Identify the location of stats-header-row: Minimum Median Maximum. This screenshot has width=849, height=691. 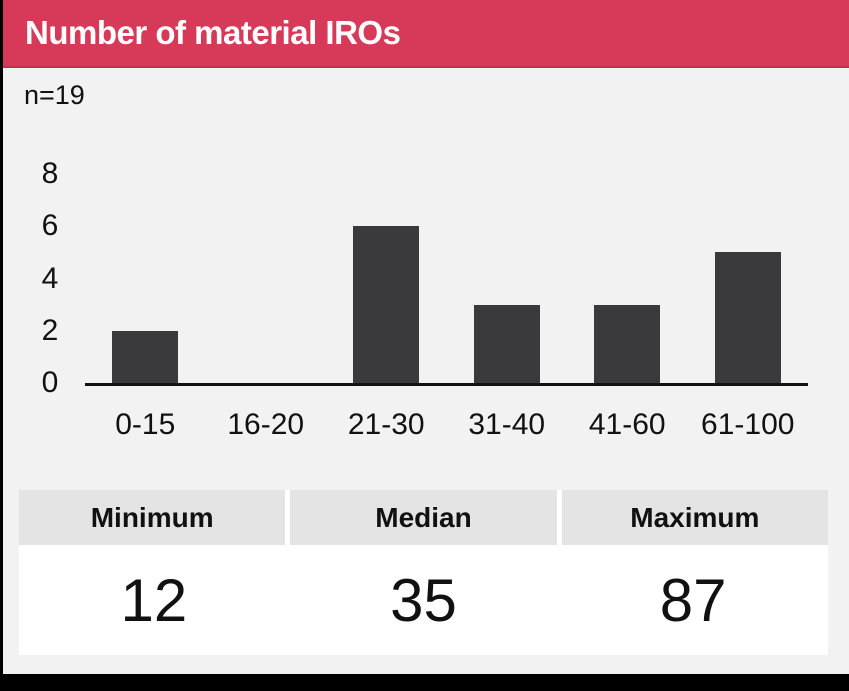
(423, 517).